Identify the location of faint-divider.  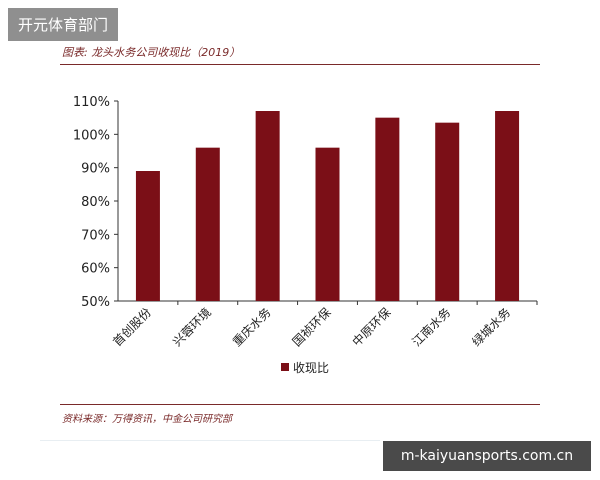
(210, 440).